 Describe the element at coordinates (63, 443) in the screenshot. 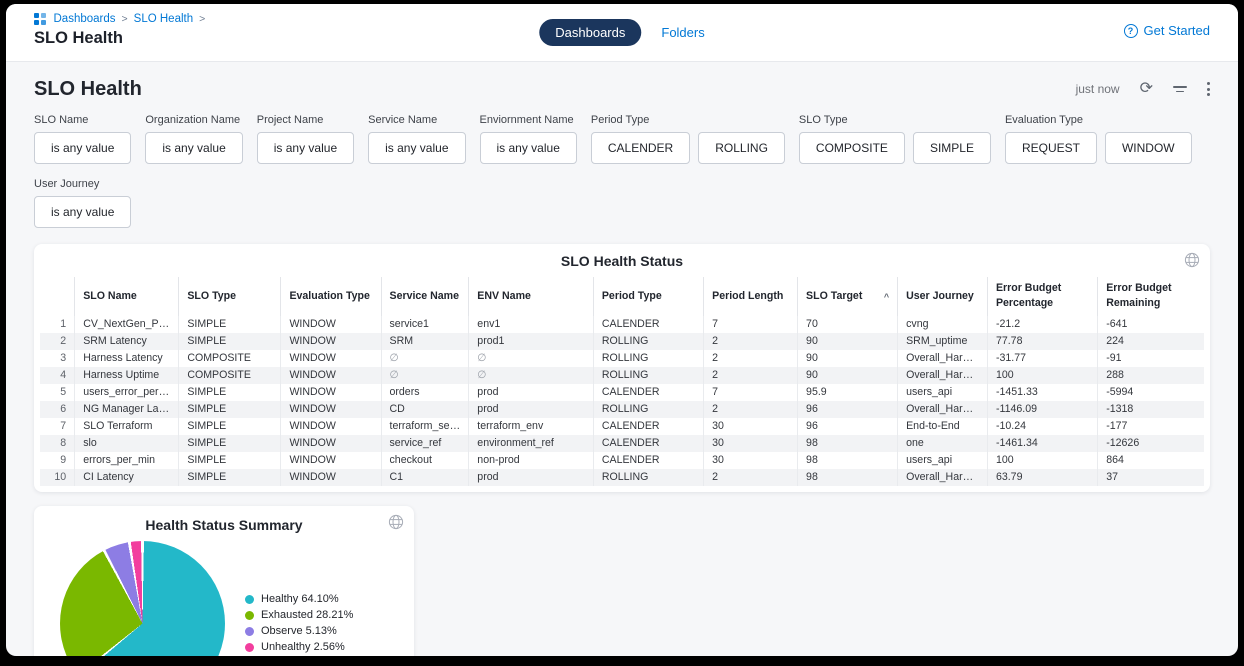

I see `row-number: 8` at that location.